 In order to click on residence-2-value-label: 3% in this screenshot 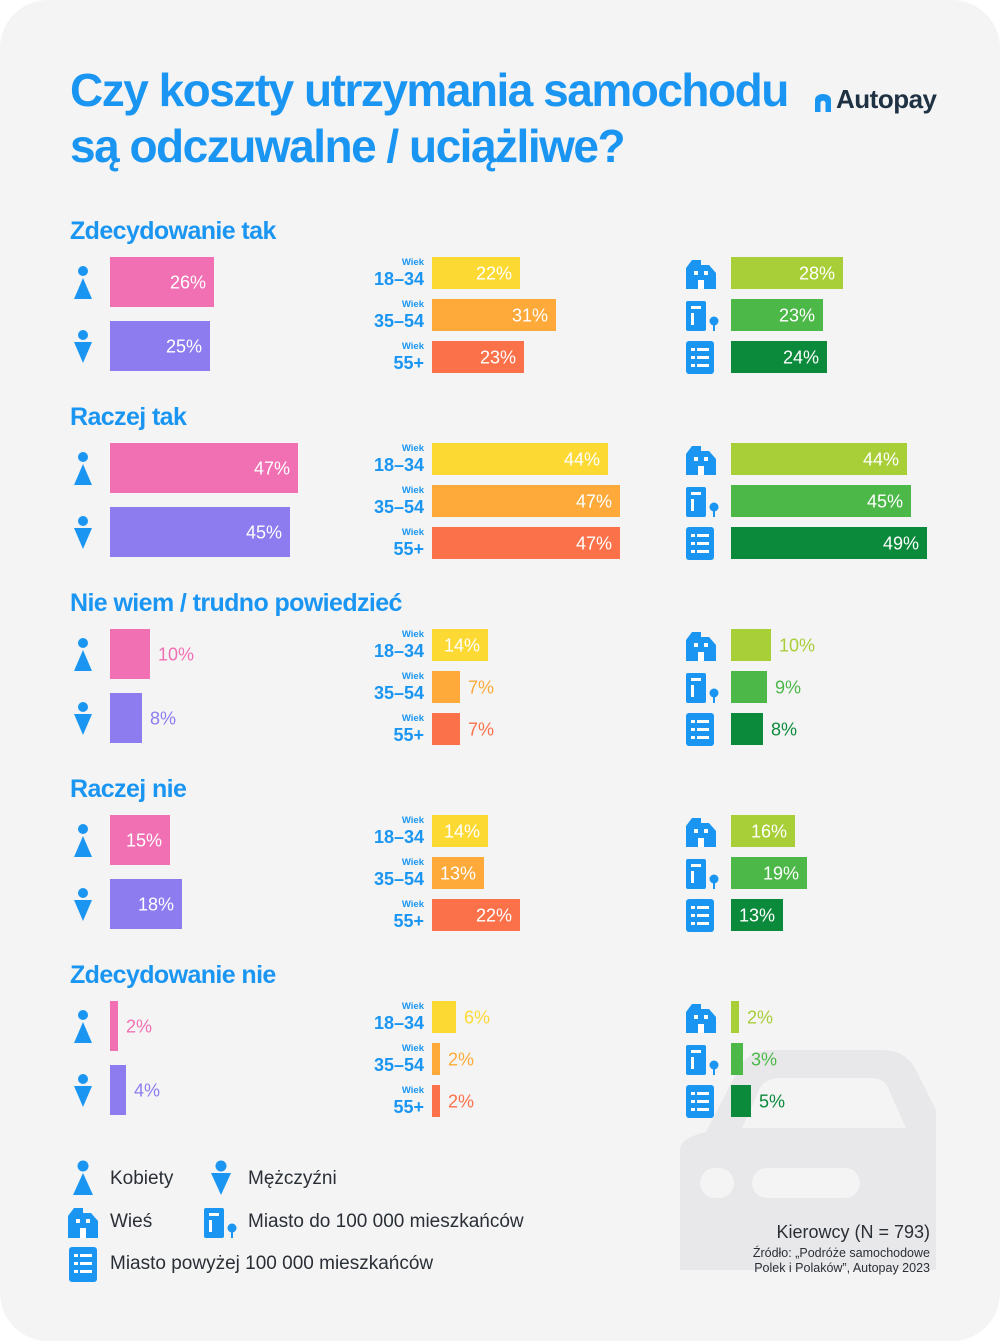, I will do `click(764, 1060)`.